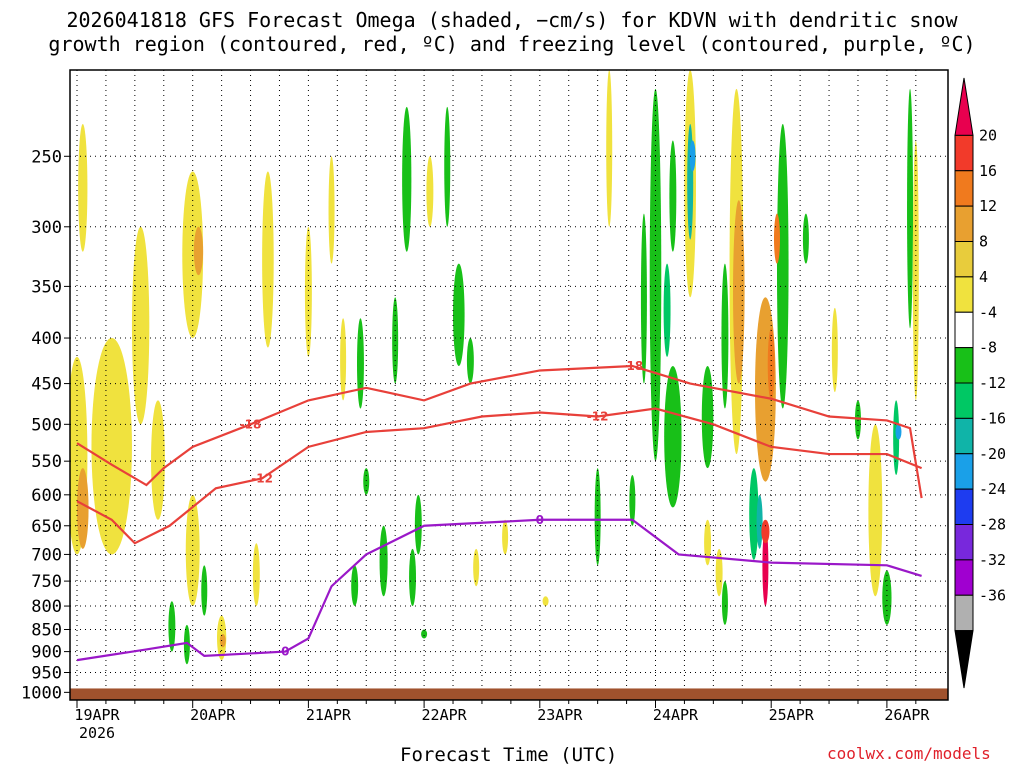 The height and width of the screenshot is (768, 1024). Describe the element at coordinates (46, 607) in the screenshot. I see `y-tick-label-800: 800` at that location.